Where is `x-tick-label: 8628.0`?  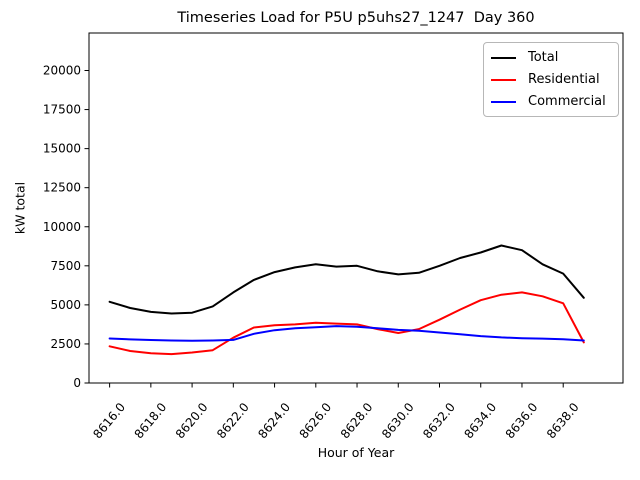 x-tick-label: 8628.0 is located at coordinates (357, 420).